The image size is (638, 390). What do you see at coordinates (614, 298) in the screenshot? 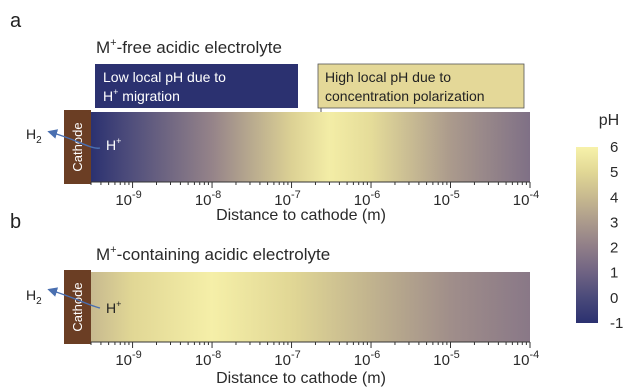
I see `colorbar-label: 0` at bounding box center [614, 298].